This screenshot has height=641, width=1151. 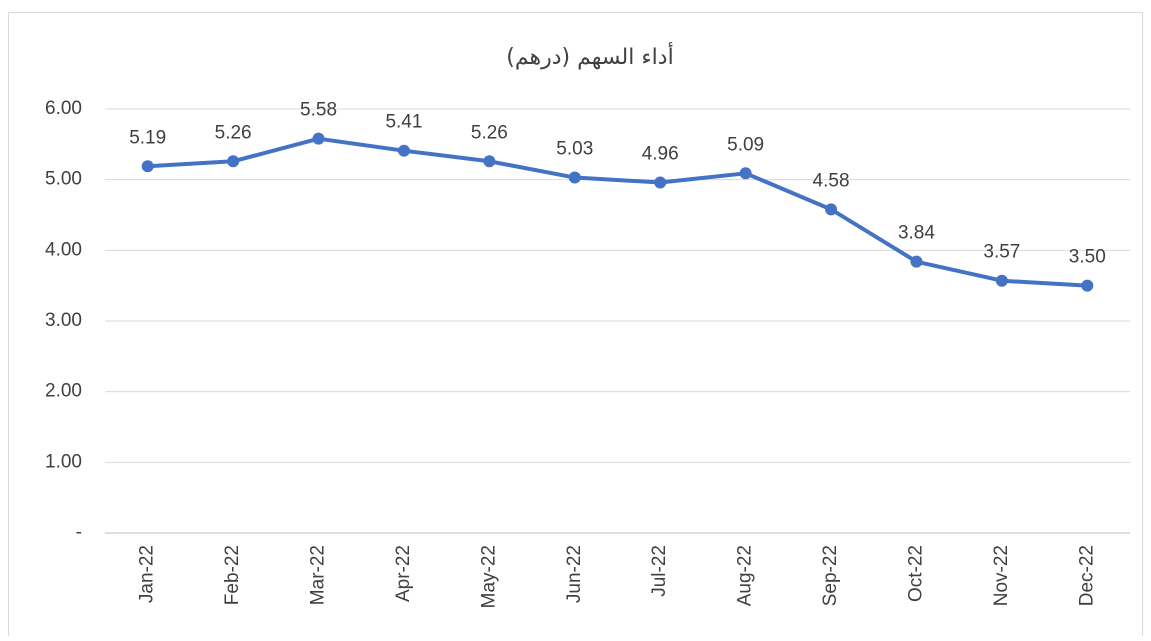 What do you see at coordinates (147, 574) in the screenshot?
I see `x-tick-label: Jan-22` at bounding box center [147, 574].